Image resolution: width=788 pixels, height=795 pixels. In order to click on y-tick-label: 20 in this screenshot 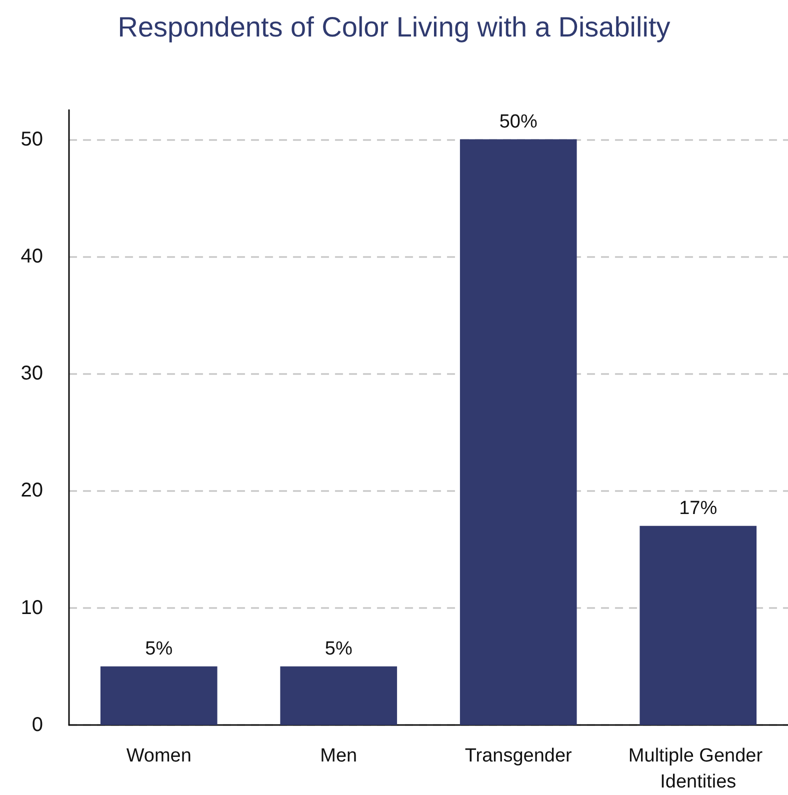, I will do `click(31, 491)`.